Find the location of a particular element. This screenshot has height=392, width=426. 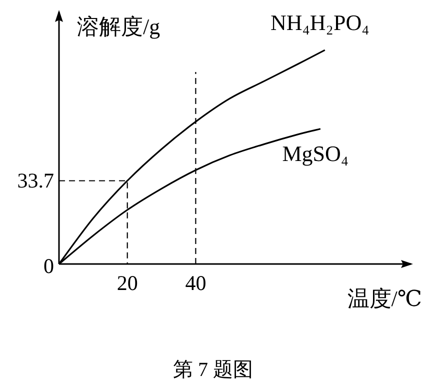

x-tick: 20 is located at coordinates (127, 283).